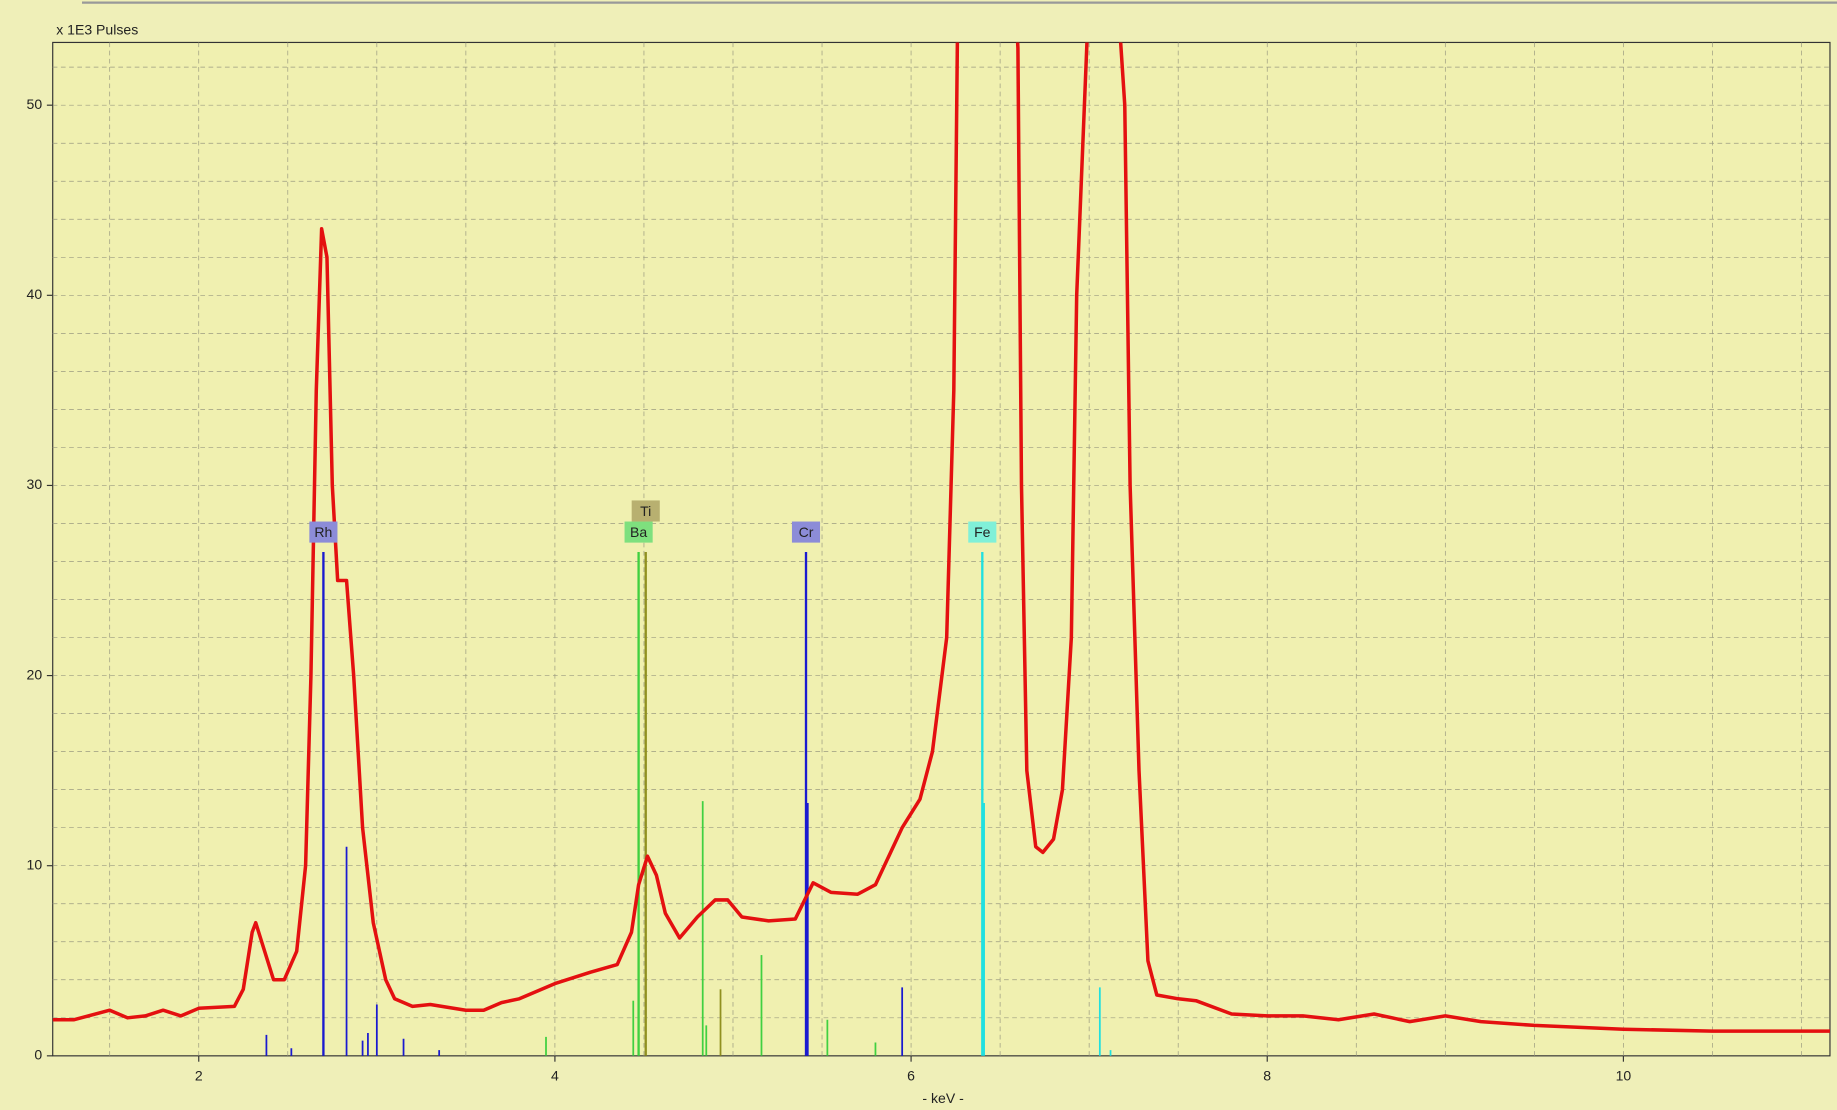 This screenshot has height=1110, width=1837. What do you see at coordinates (1267, 1076) in the screenshot?
I see `x-tick-label: 8` at bounding box center [1267, 1076].